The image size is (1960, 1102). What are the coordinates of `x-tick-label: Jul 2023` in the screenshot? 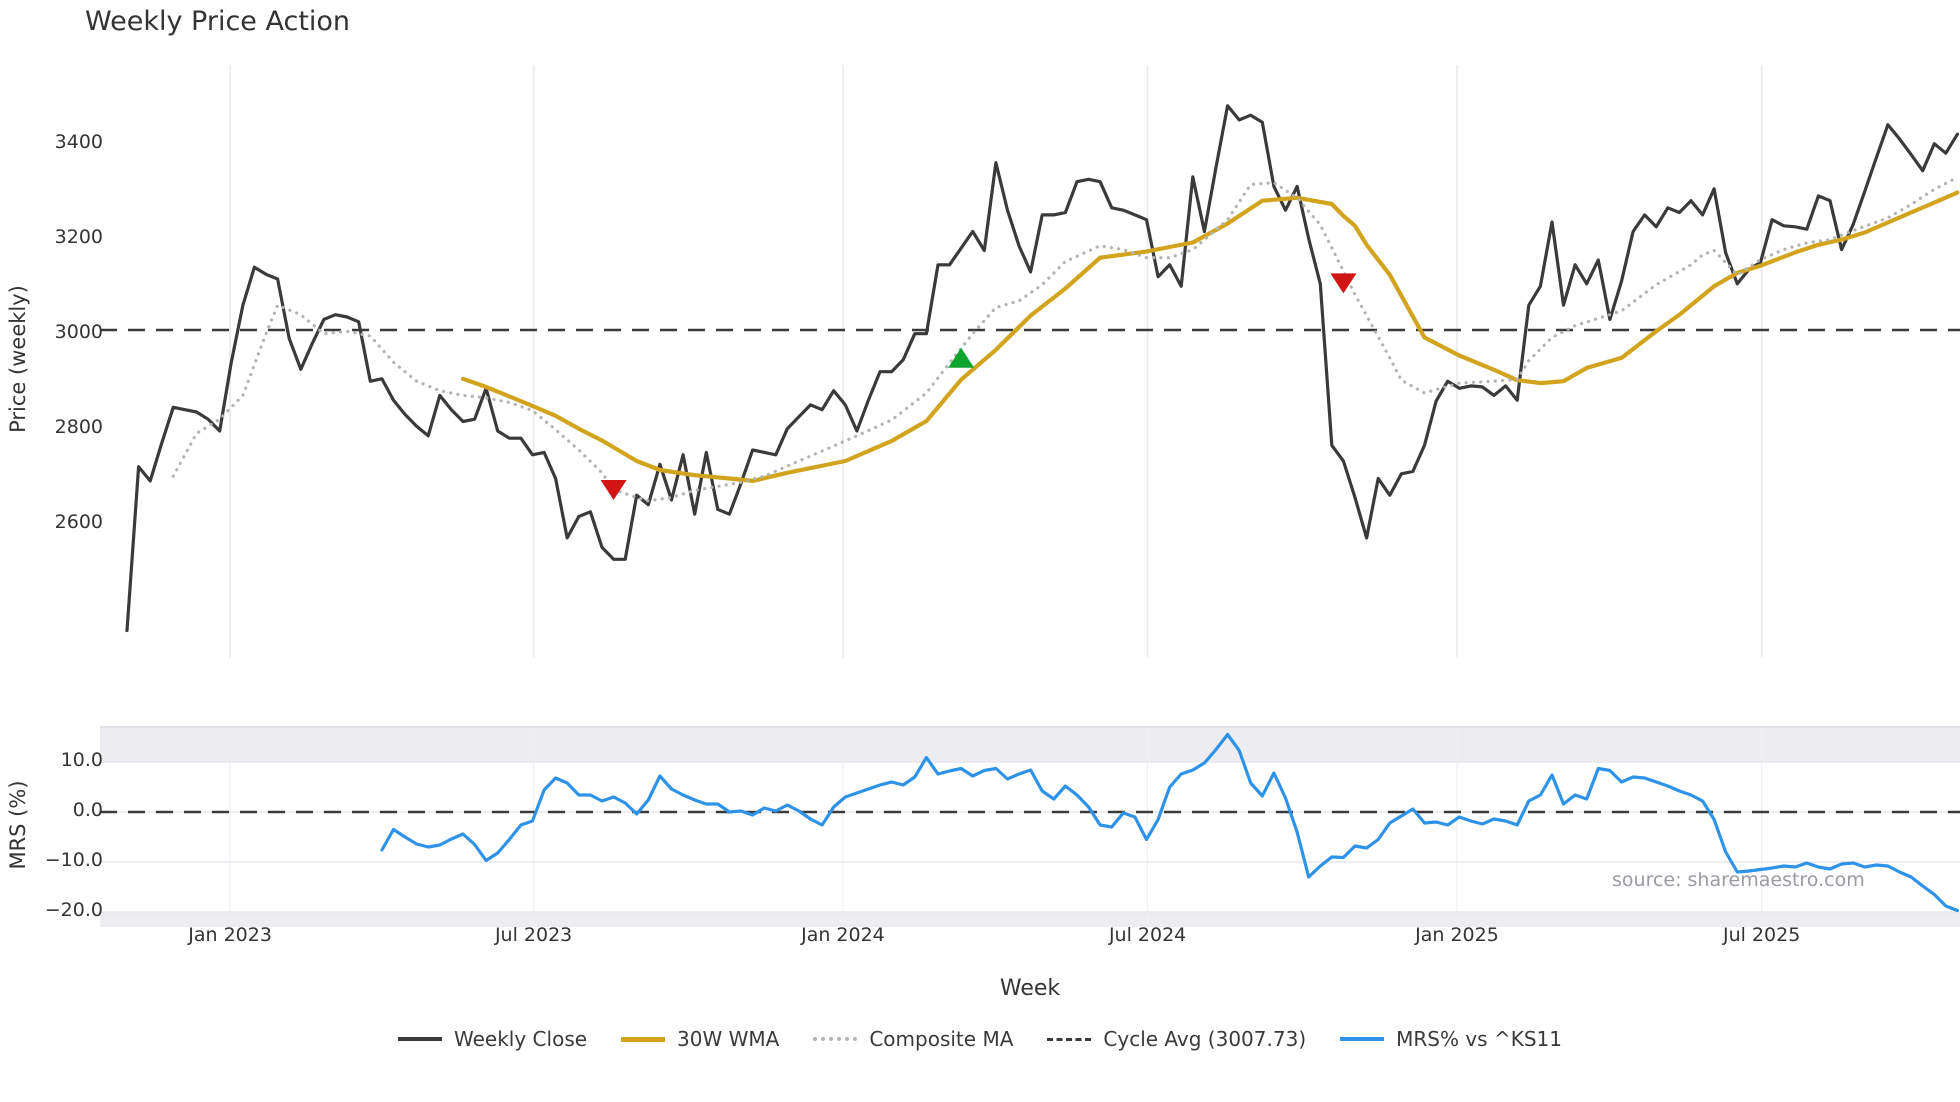 It's located at (533, 935).